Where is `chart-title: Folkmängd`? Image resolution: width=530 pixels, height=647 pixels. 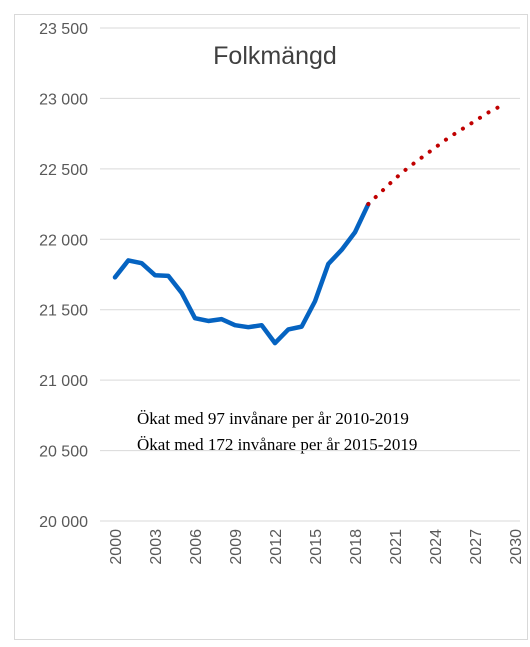
chart-title: Folkmängd is located at coordinates (275, 56).